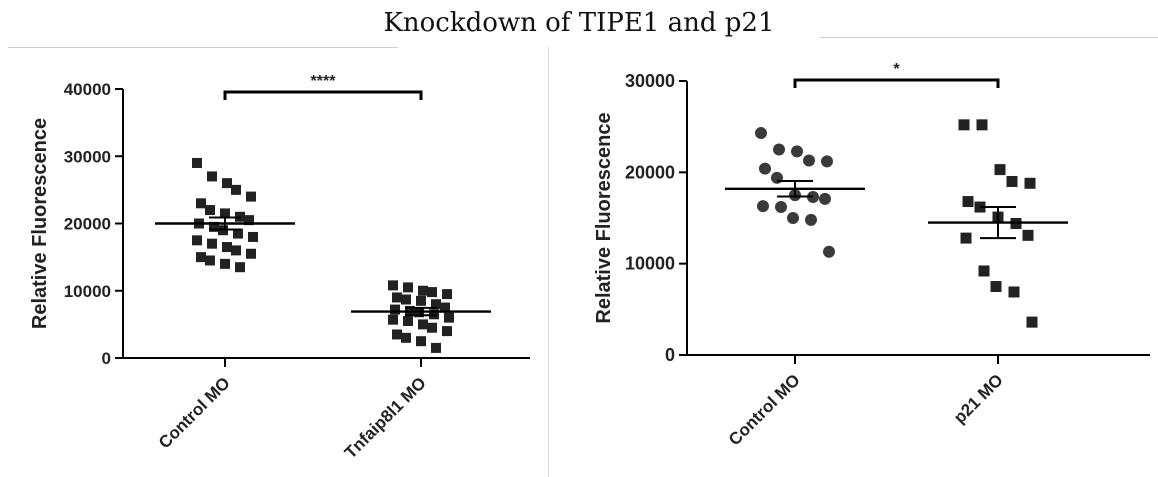 The width and height of the screenshot is (1158, 477). Describe the element at coordinates (989, 37) in the screenshot. I see `divider-line-right` at that location.